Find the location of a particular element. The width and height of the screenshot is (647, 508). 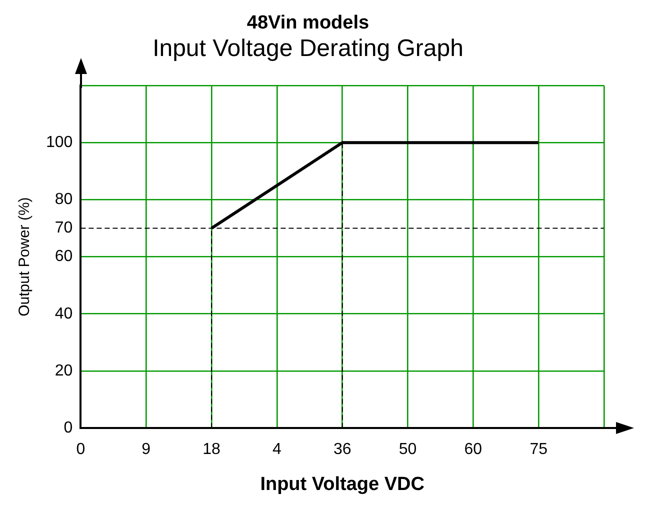

y-tick-label: 80 is located at coordinates (63, 199).